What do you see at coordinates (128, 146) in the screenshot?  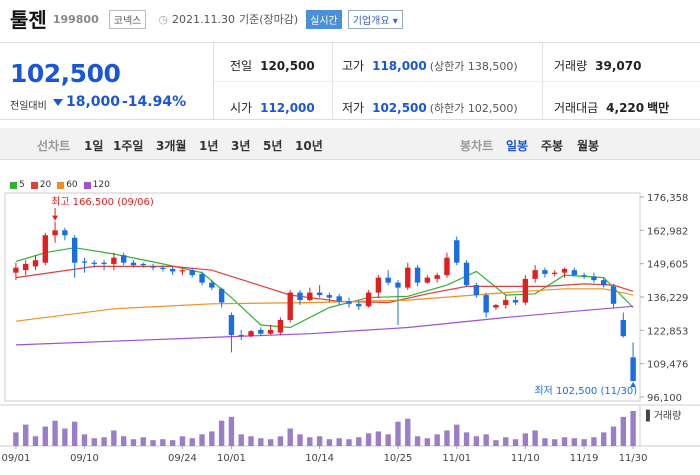 I see `tab-1w: 1주일` at bounding box center [128, 146].